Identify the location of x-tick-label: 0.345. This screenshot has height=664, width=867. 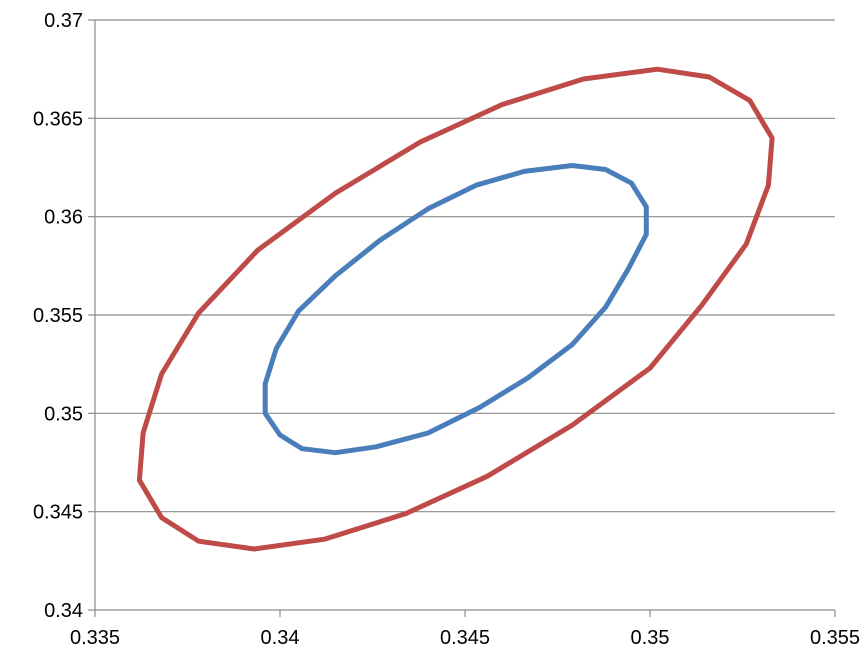
(465, 638).